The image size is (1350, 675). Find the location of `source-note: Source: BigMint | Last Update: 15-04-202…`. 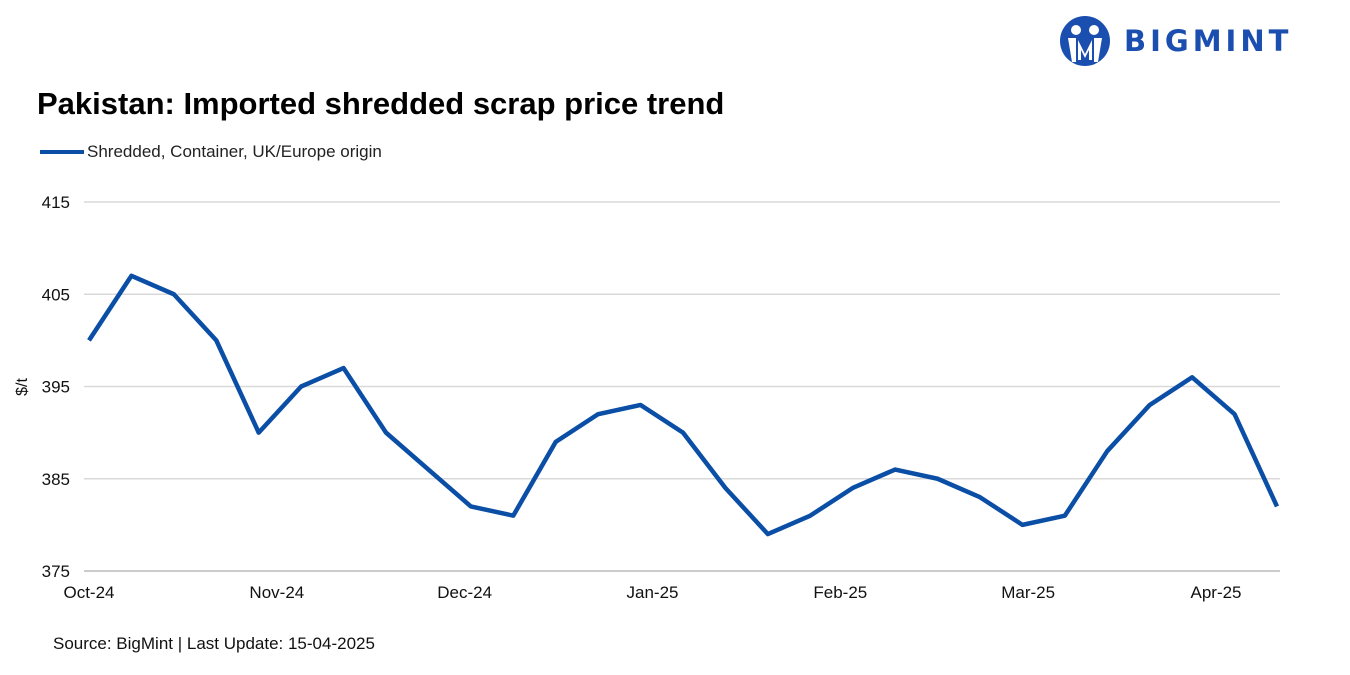

source-note: Source: BigMint | Last Update: 15-04-202… is located at coordinates (214, 643).